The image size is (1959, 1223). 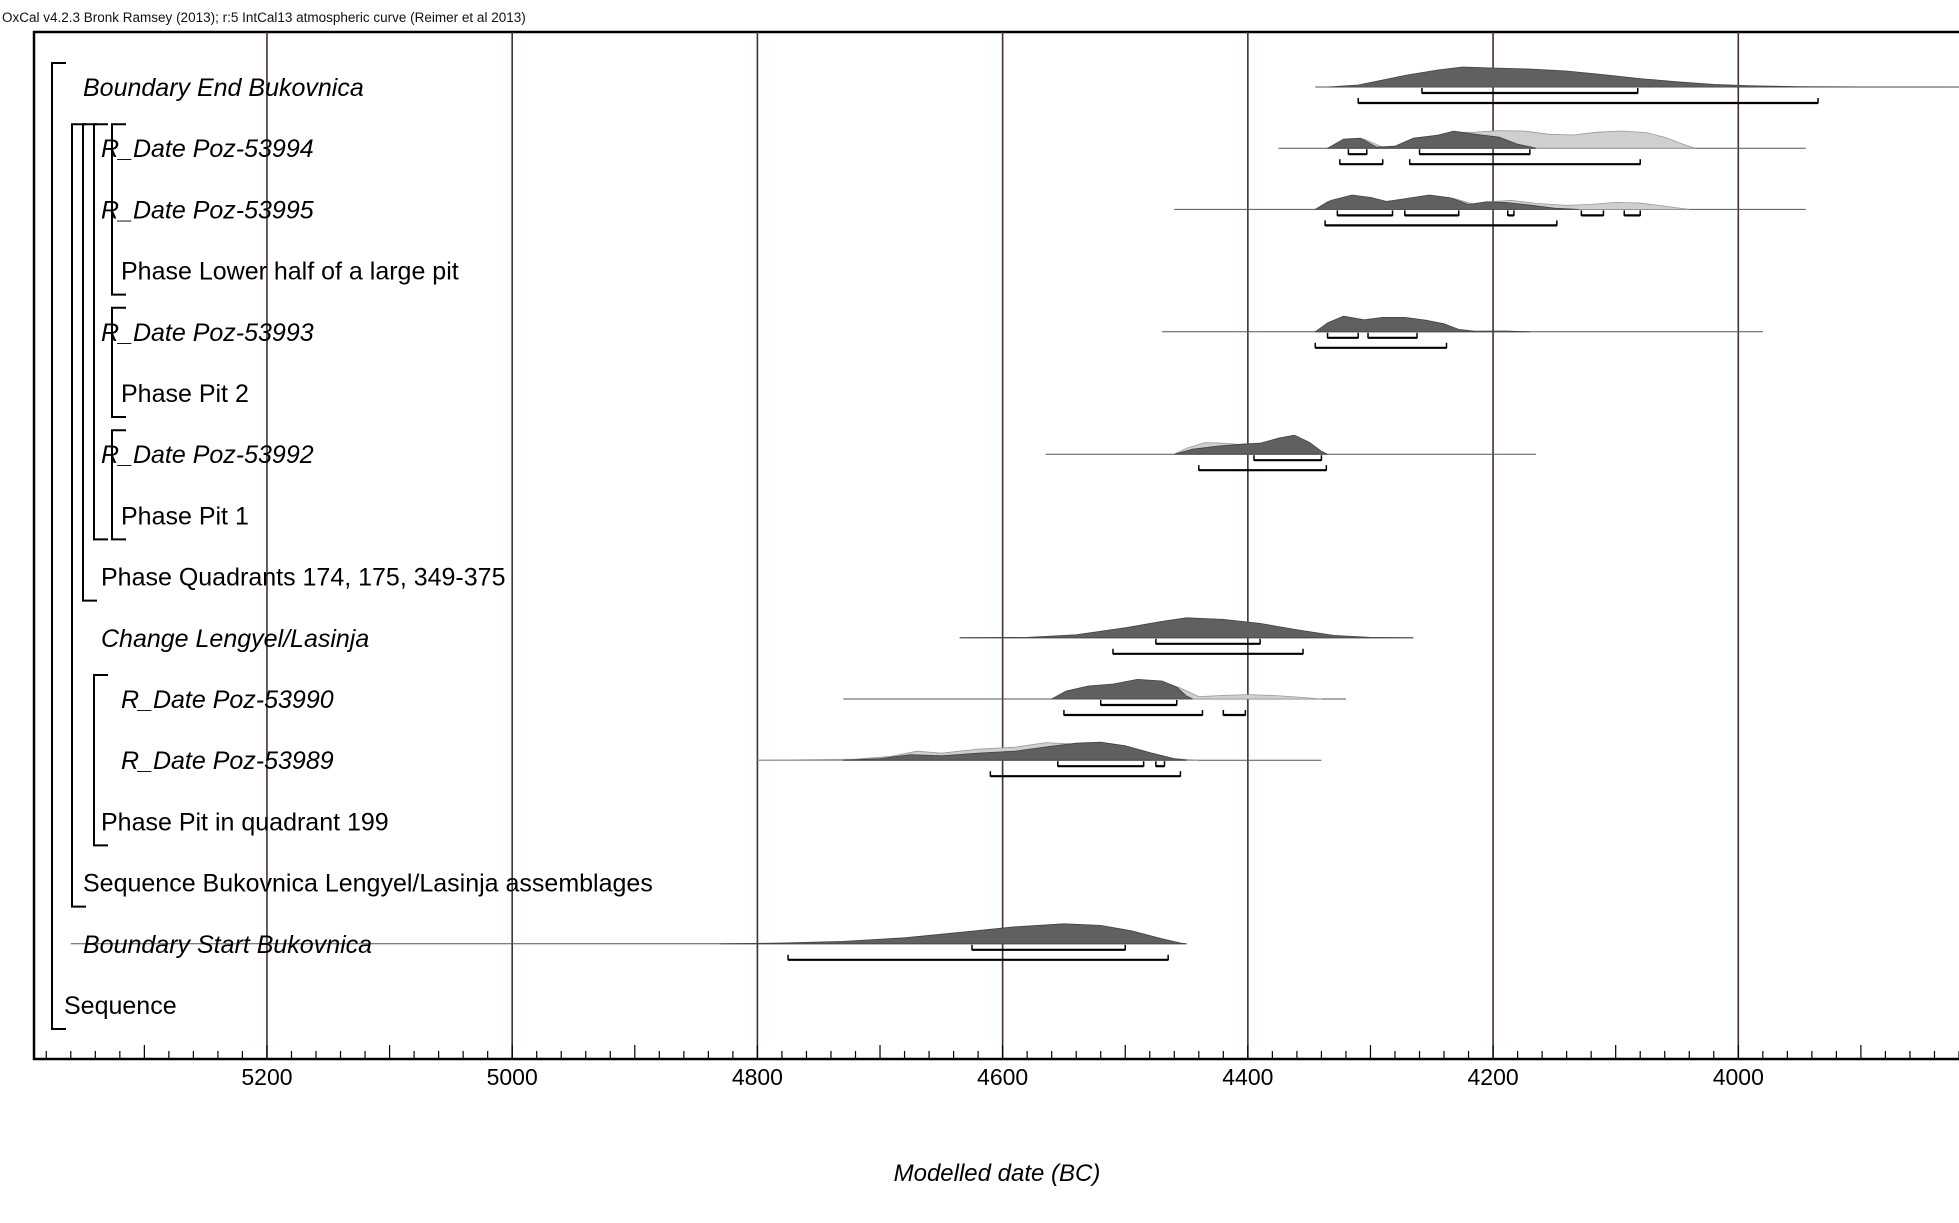 What do you see at coordinates (120, 1006) in the screenshot?
I see `row-label: Sequence` at bounding box center [120, 1006].